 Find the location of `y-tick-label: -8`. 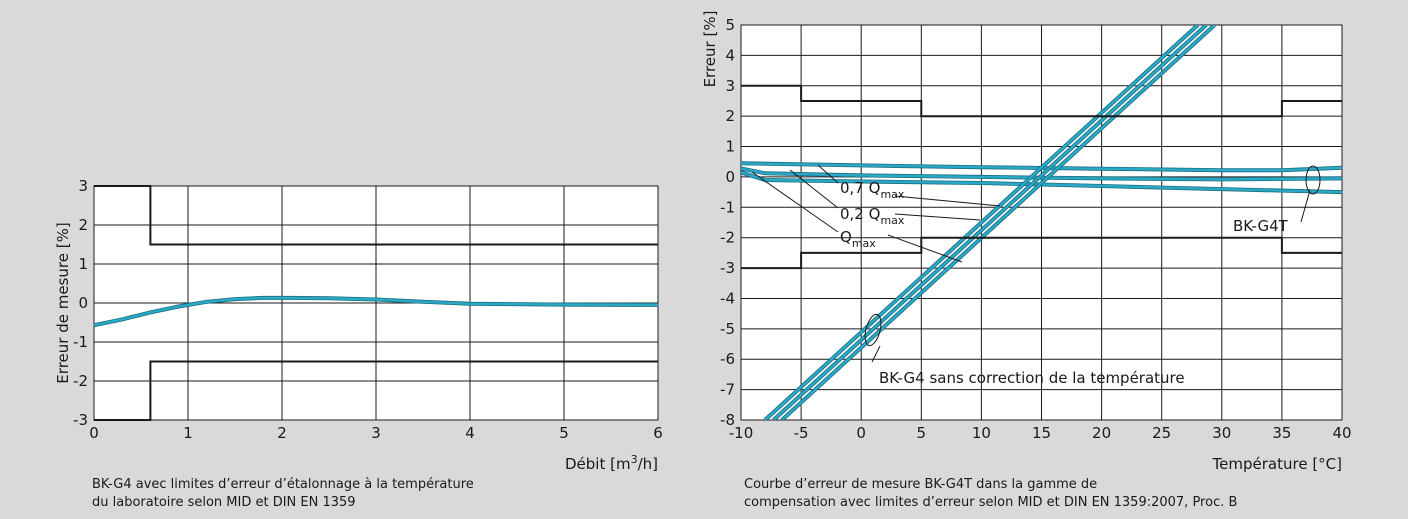

y-tick-label: -8 is located at coordinates (727, 420).